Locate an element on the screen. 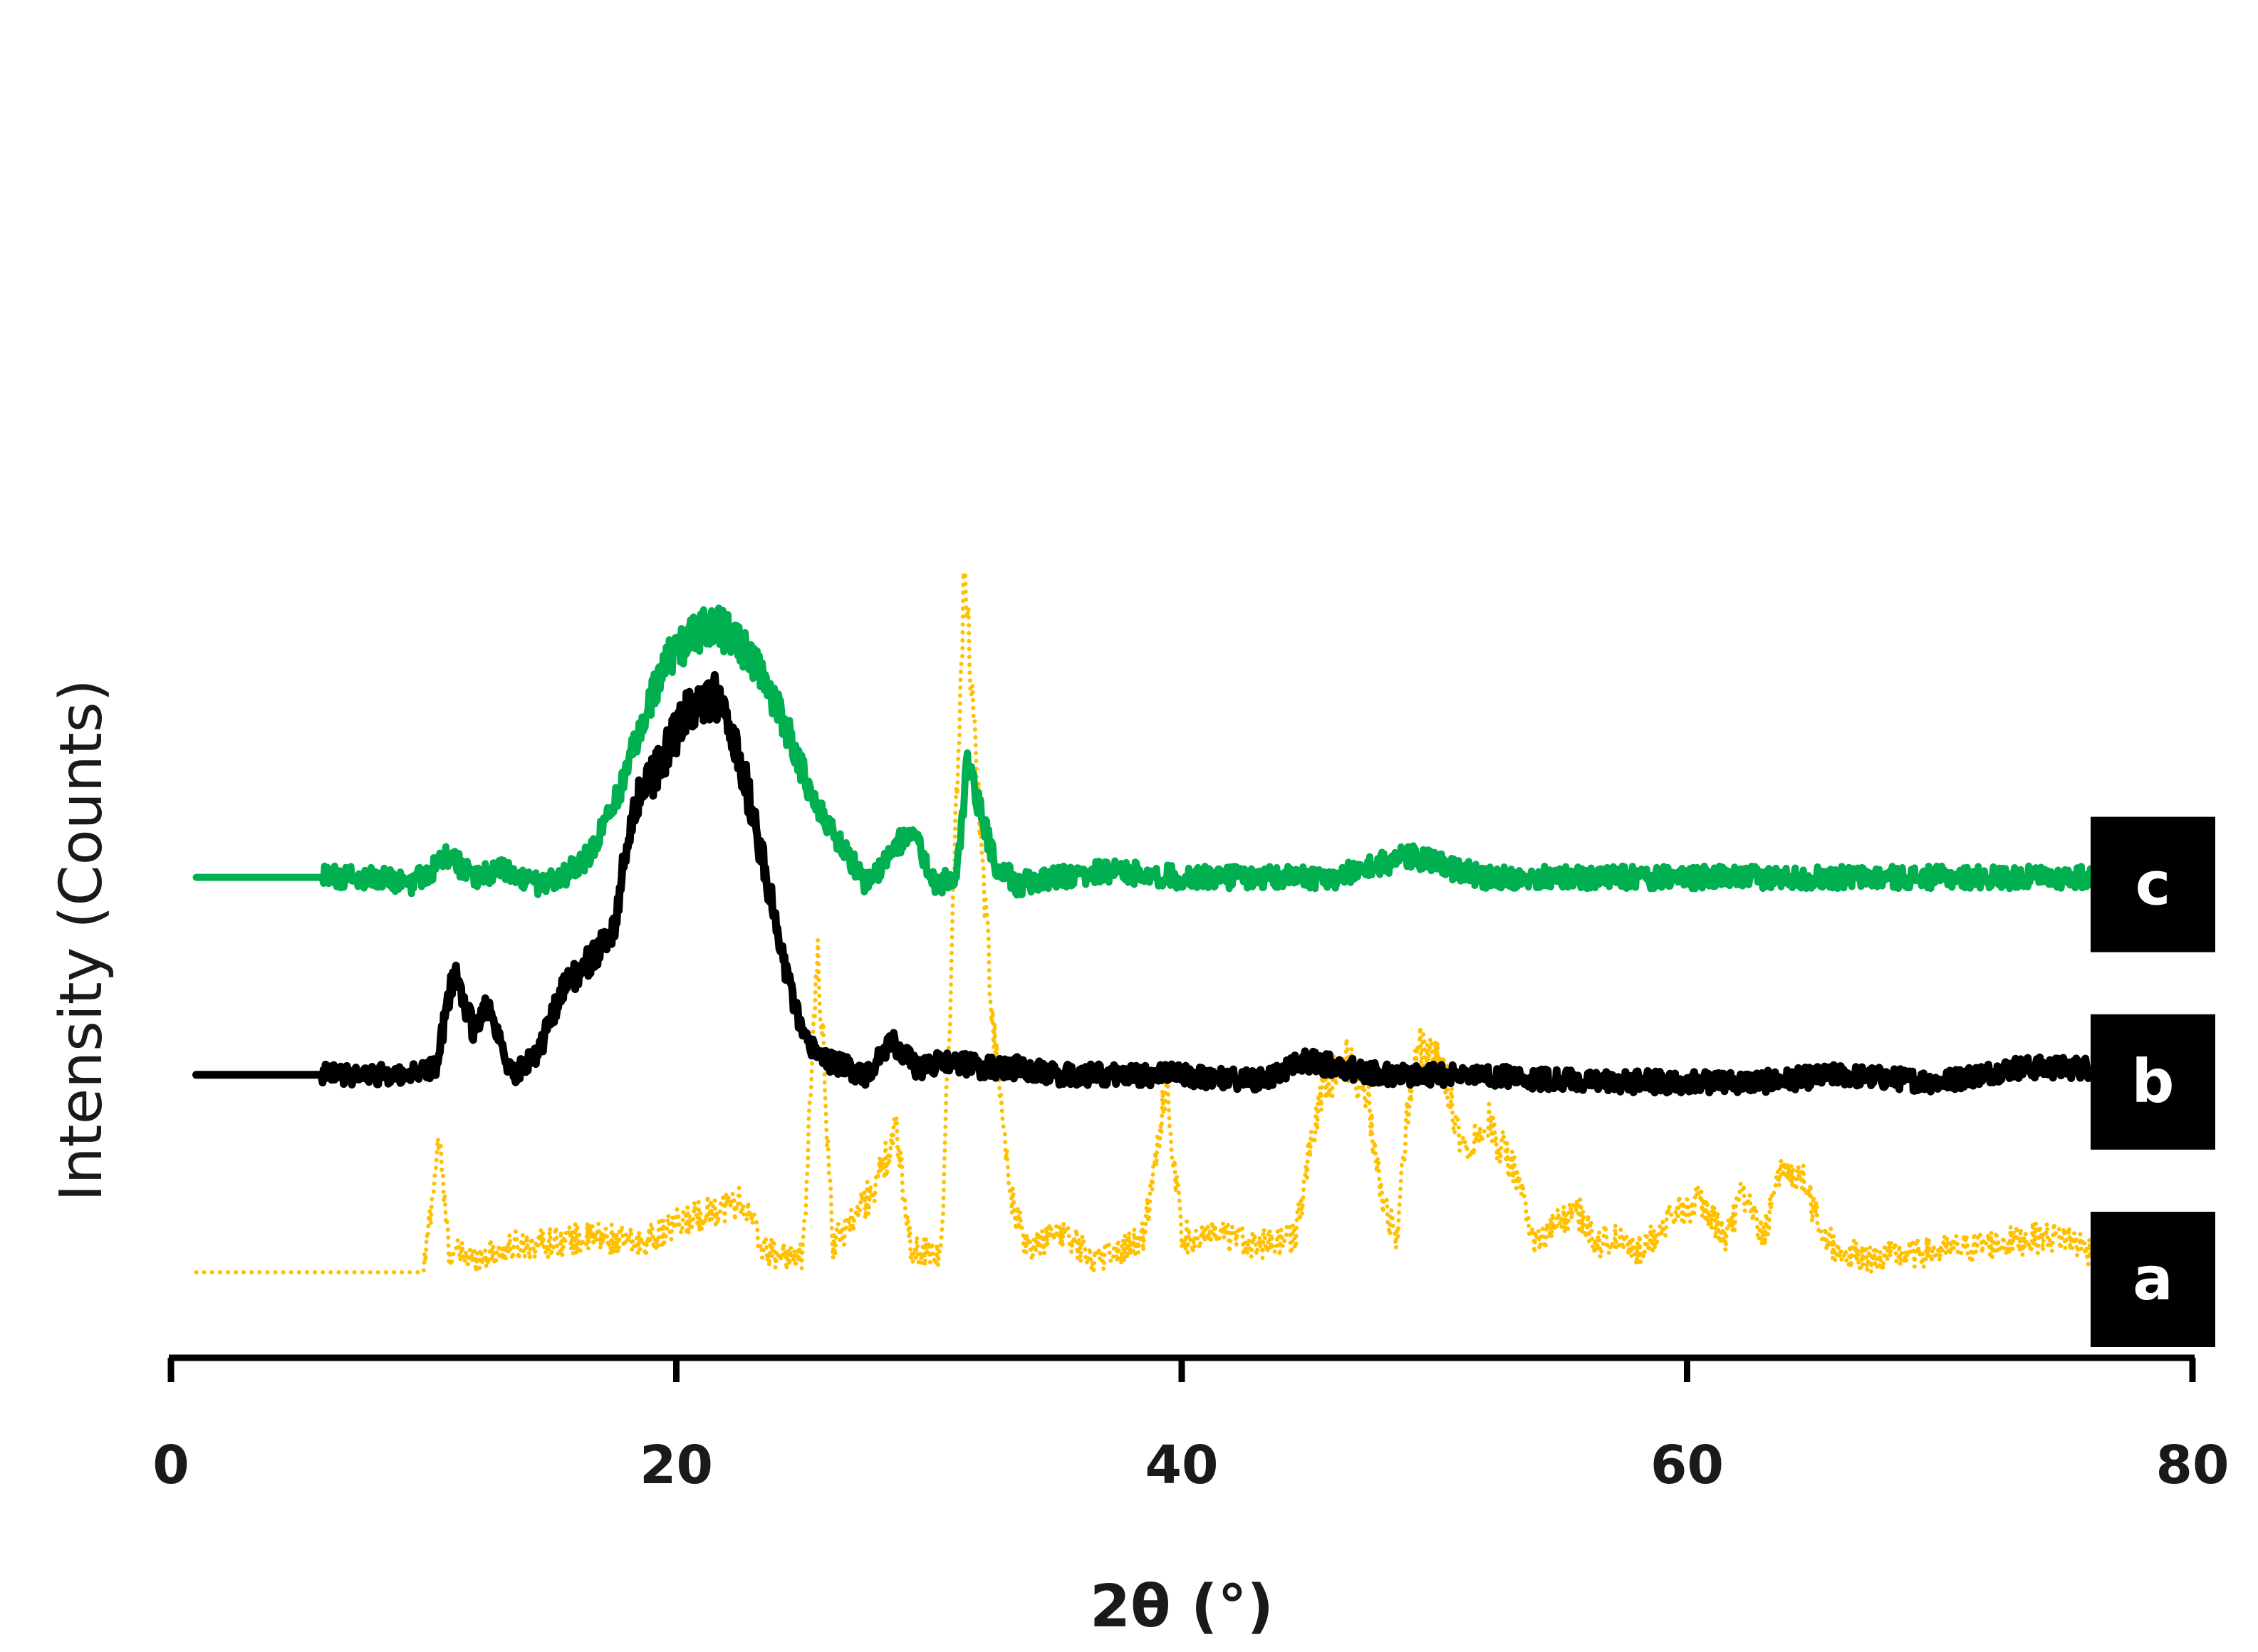  x-tick-label-40: 40 is located at coordinates (1182, 1465).